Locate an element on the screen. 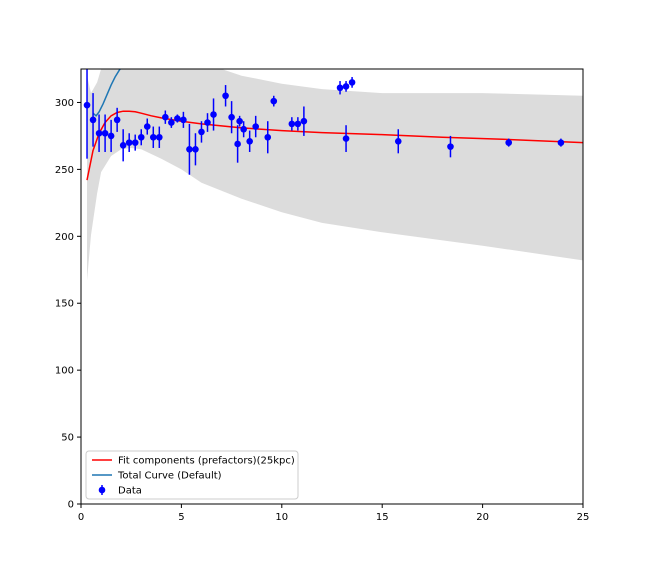 The width and height of the screenshot is (648, 576). y-axis: 0 50 100 150 200 250 300 is located at coordinates (68, 304).